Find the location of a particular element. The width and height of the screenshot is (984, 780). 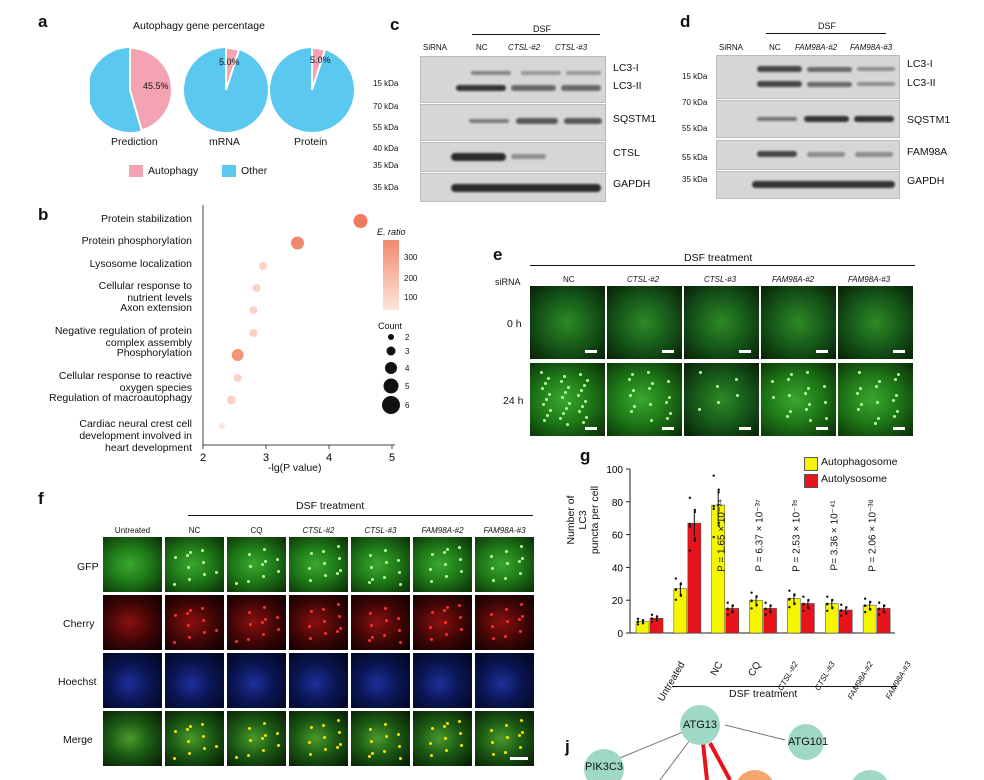

ratio-colorbar is located at coordinates (391, 275).